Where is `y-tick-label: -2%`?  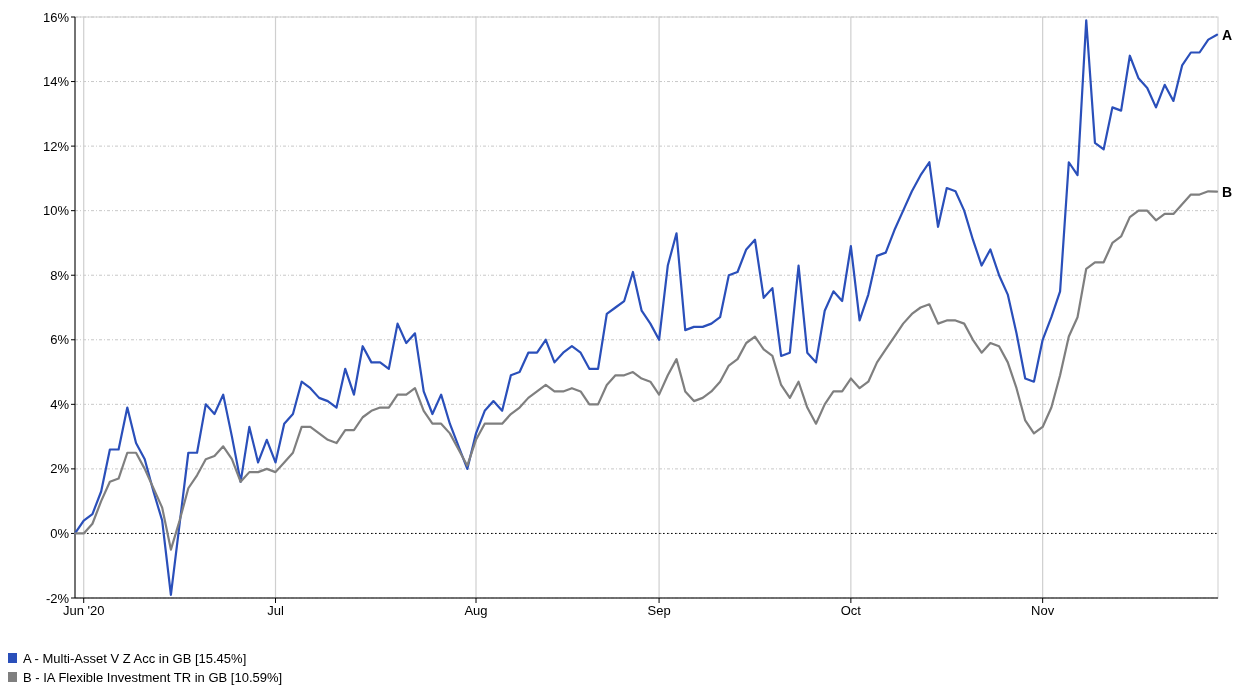 y-tick-label: -2% is located at coordinates (57, 598).